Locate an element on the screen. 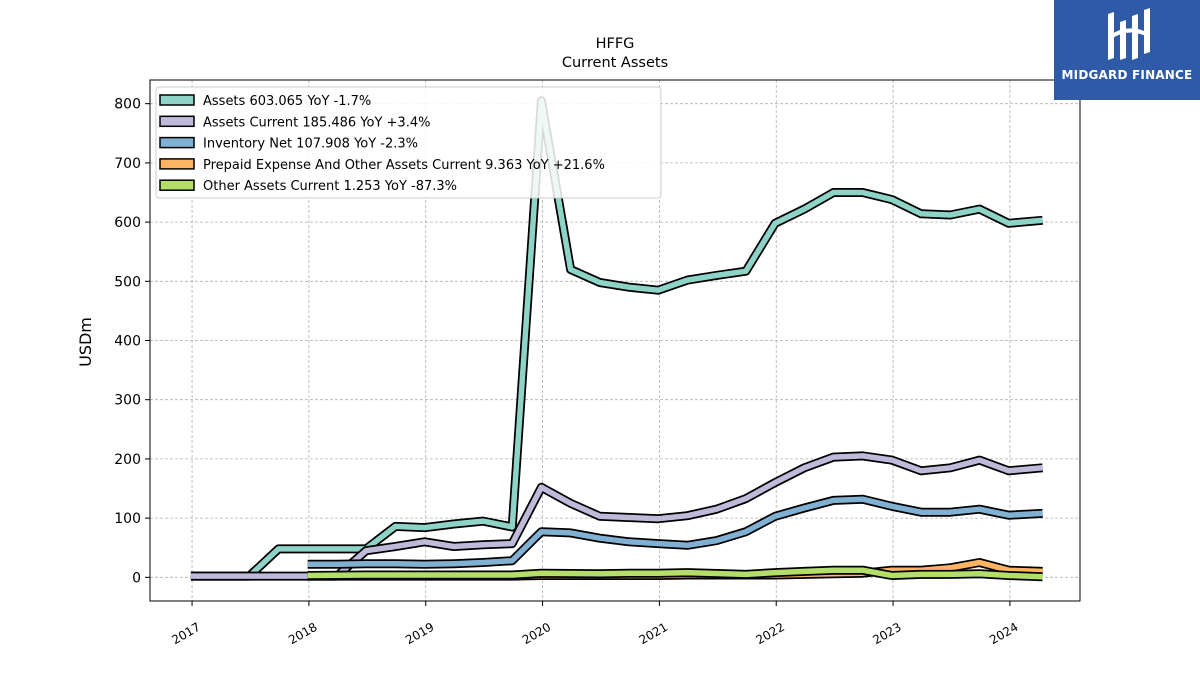 This screenshot has height=675, width=1200. legend-label-0: Assets 603.065 YoY -1.7% is located at coordinates (287, 101).